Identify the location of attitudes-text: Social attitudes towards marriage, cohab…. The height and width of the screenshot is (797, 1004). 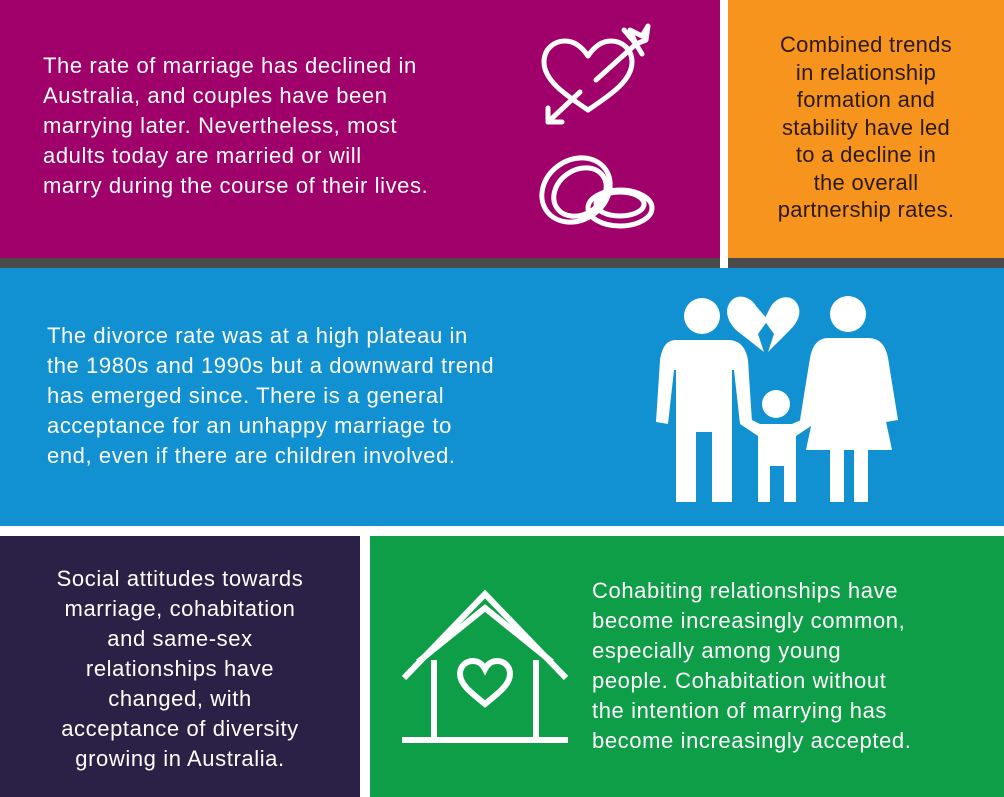
(180, 668).